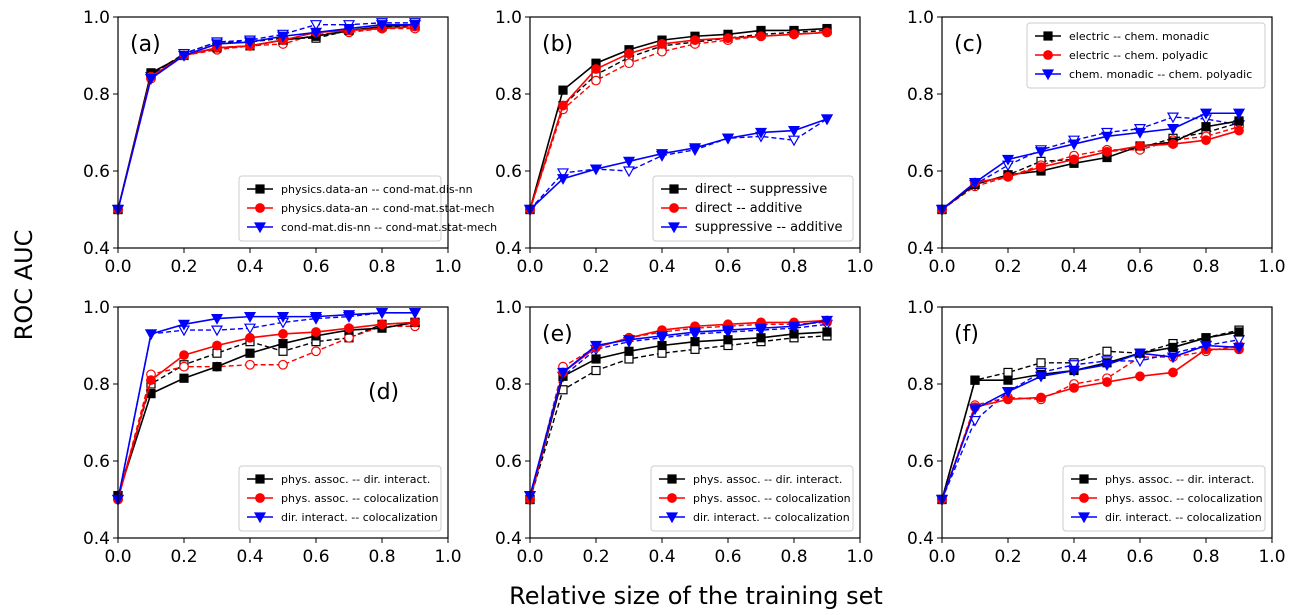 The image size is (1303, 615). What do you see at coordinates (1160, 74) in the screenshot?
I see `legend-label: chem. monadic -- chem. polyadic` at bounding box center [1160, 74].